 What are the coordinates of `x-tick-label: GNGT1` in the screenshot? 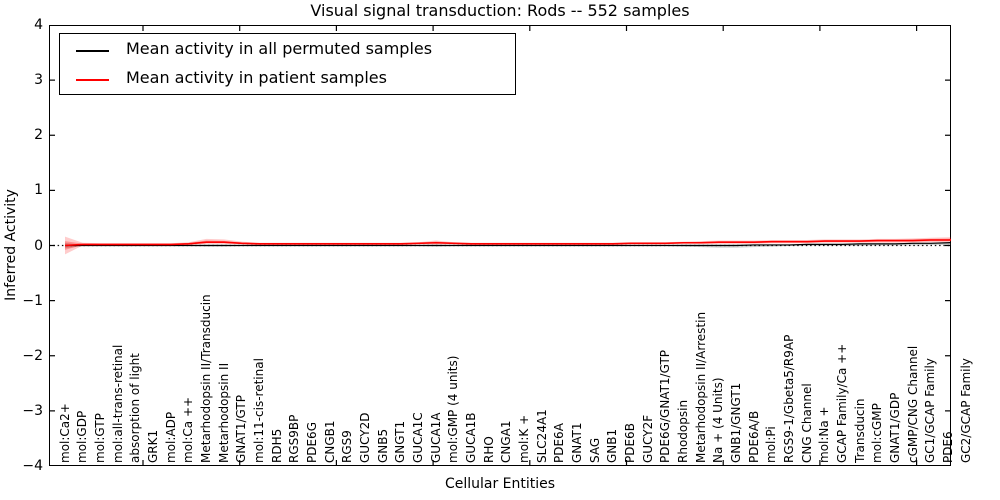 It's located at (400, 441).